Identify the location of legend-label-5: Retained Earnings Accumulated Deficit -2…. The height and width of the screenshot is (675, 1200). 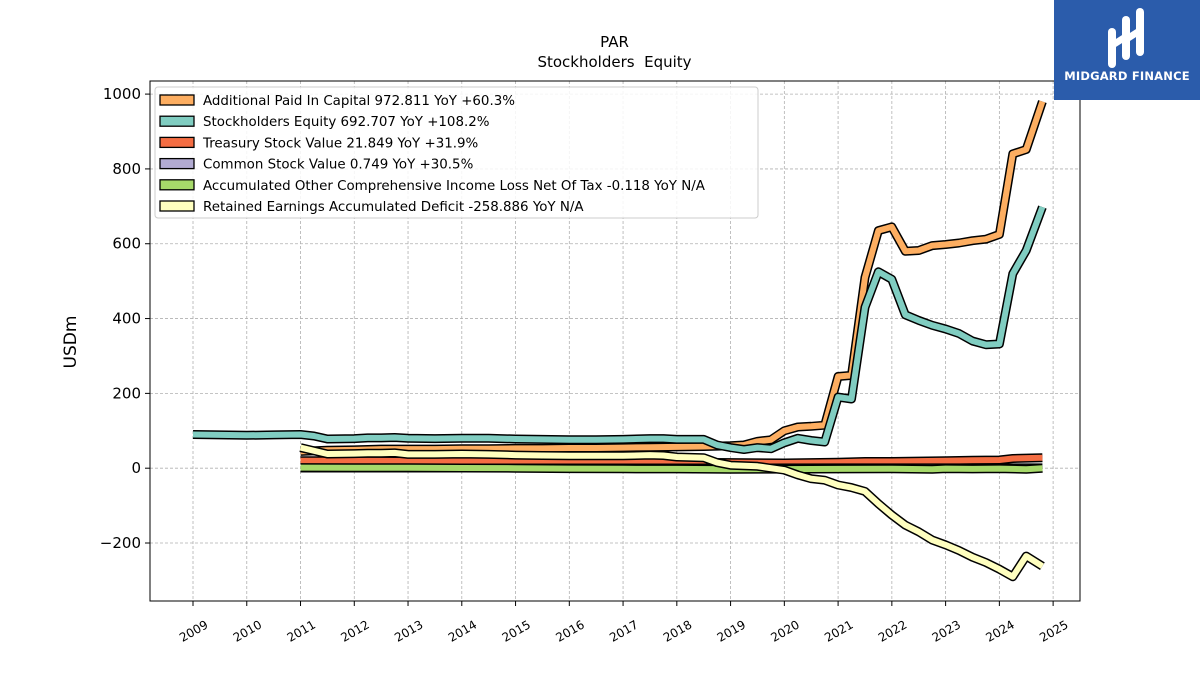
(393, 207).